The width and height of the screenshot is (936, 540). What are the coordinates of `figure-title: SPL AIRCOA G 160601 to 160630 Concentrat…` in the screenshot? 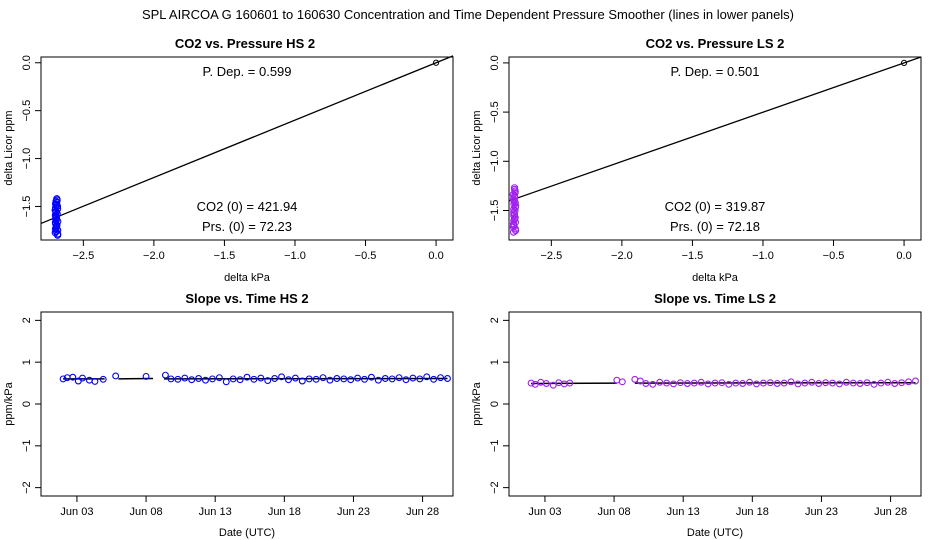 It's located at (468, 14).